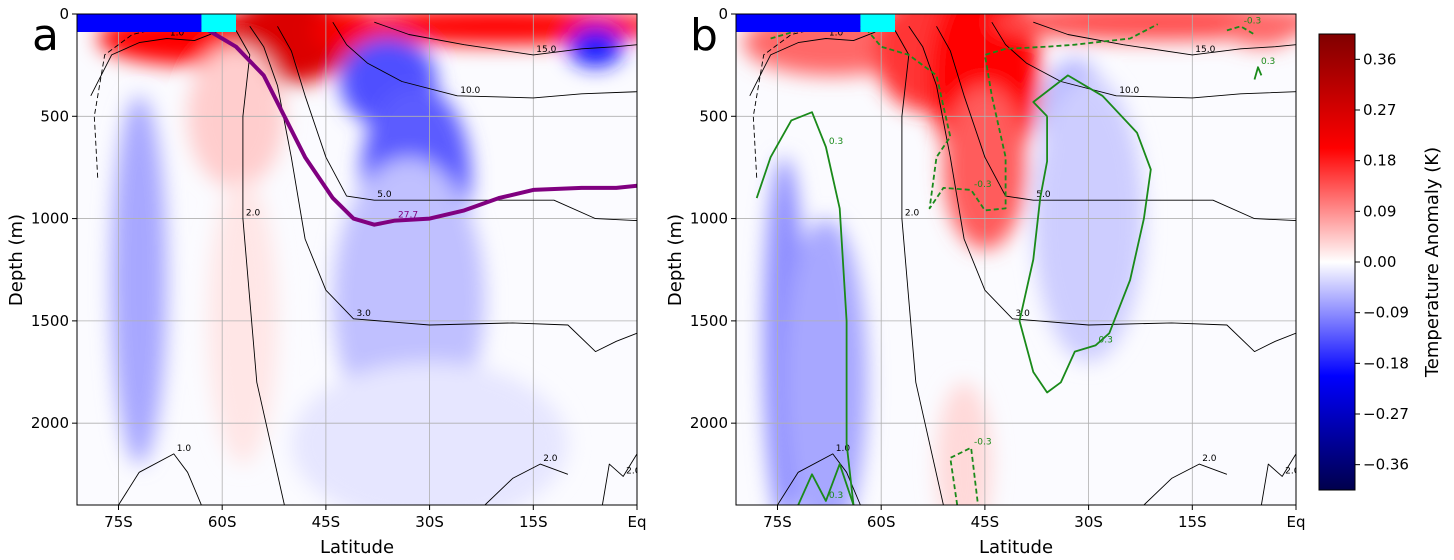  What do you see at coordinates (1088, 522) in the screenshot?
I see `x-tick-label-b-3: 30S` at bounding box center [1088, 522].